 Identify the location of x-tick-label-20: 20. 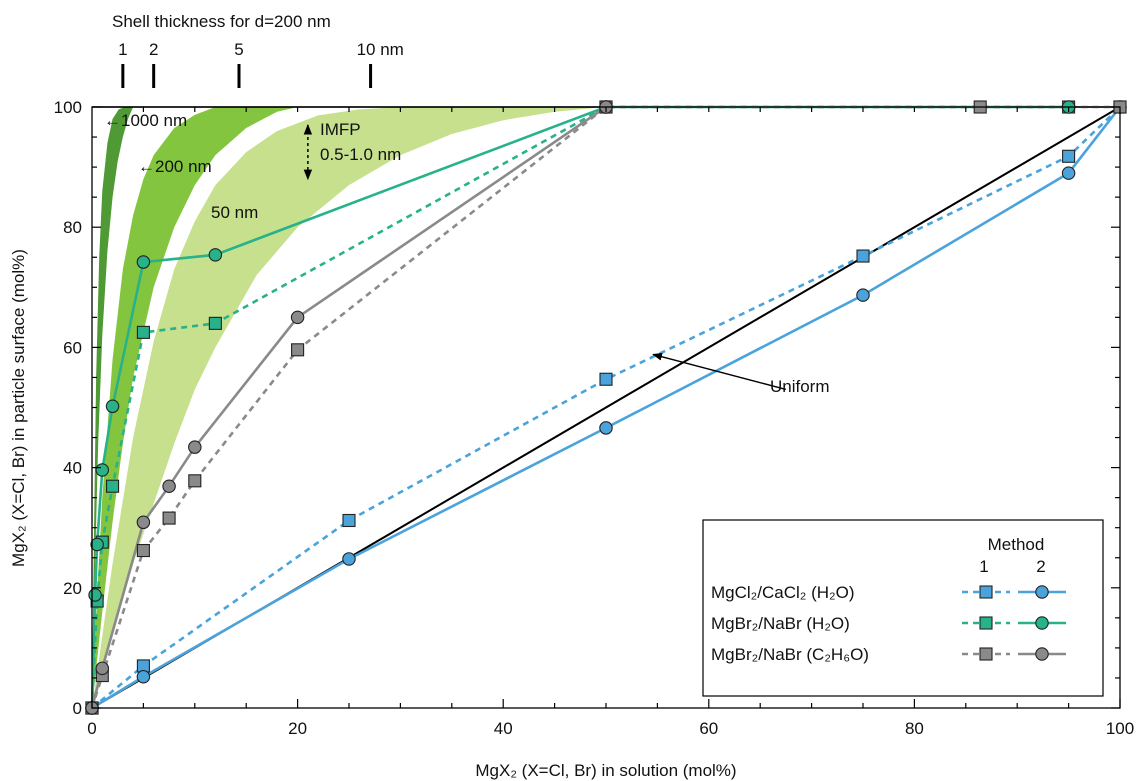
(297, 728).